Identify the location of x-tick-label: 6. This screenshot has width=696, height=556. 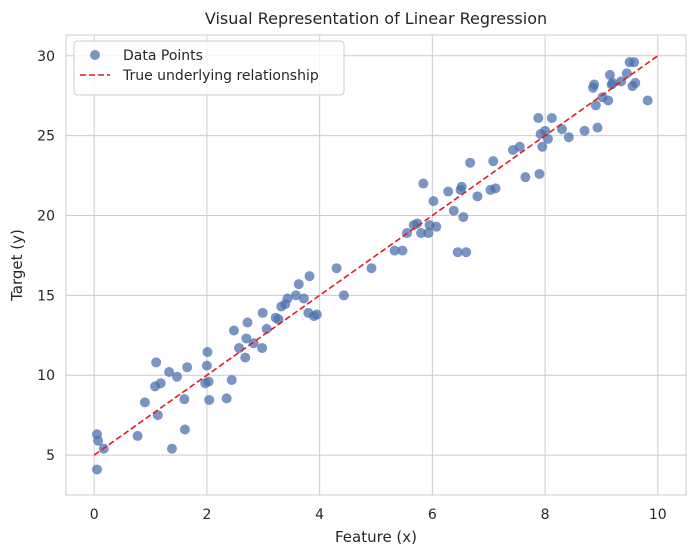
(432, 515).